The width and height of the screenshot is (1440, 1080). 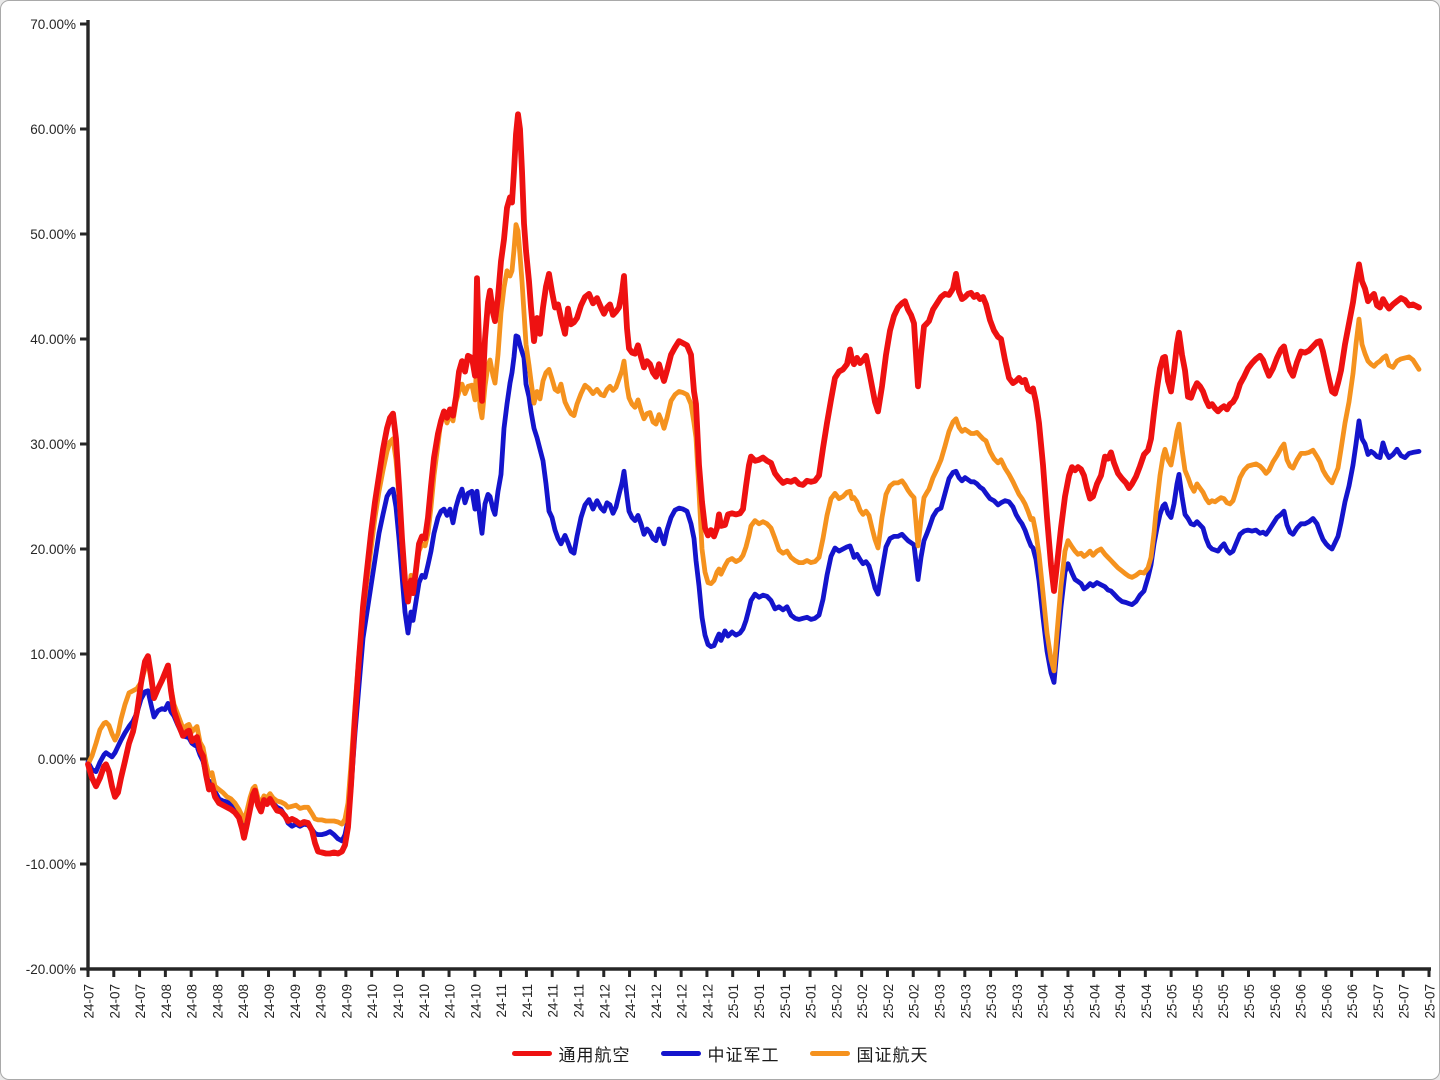 I want to click on legend-item-0: 通用航空, so click(x=571, y=1053).